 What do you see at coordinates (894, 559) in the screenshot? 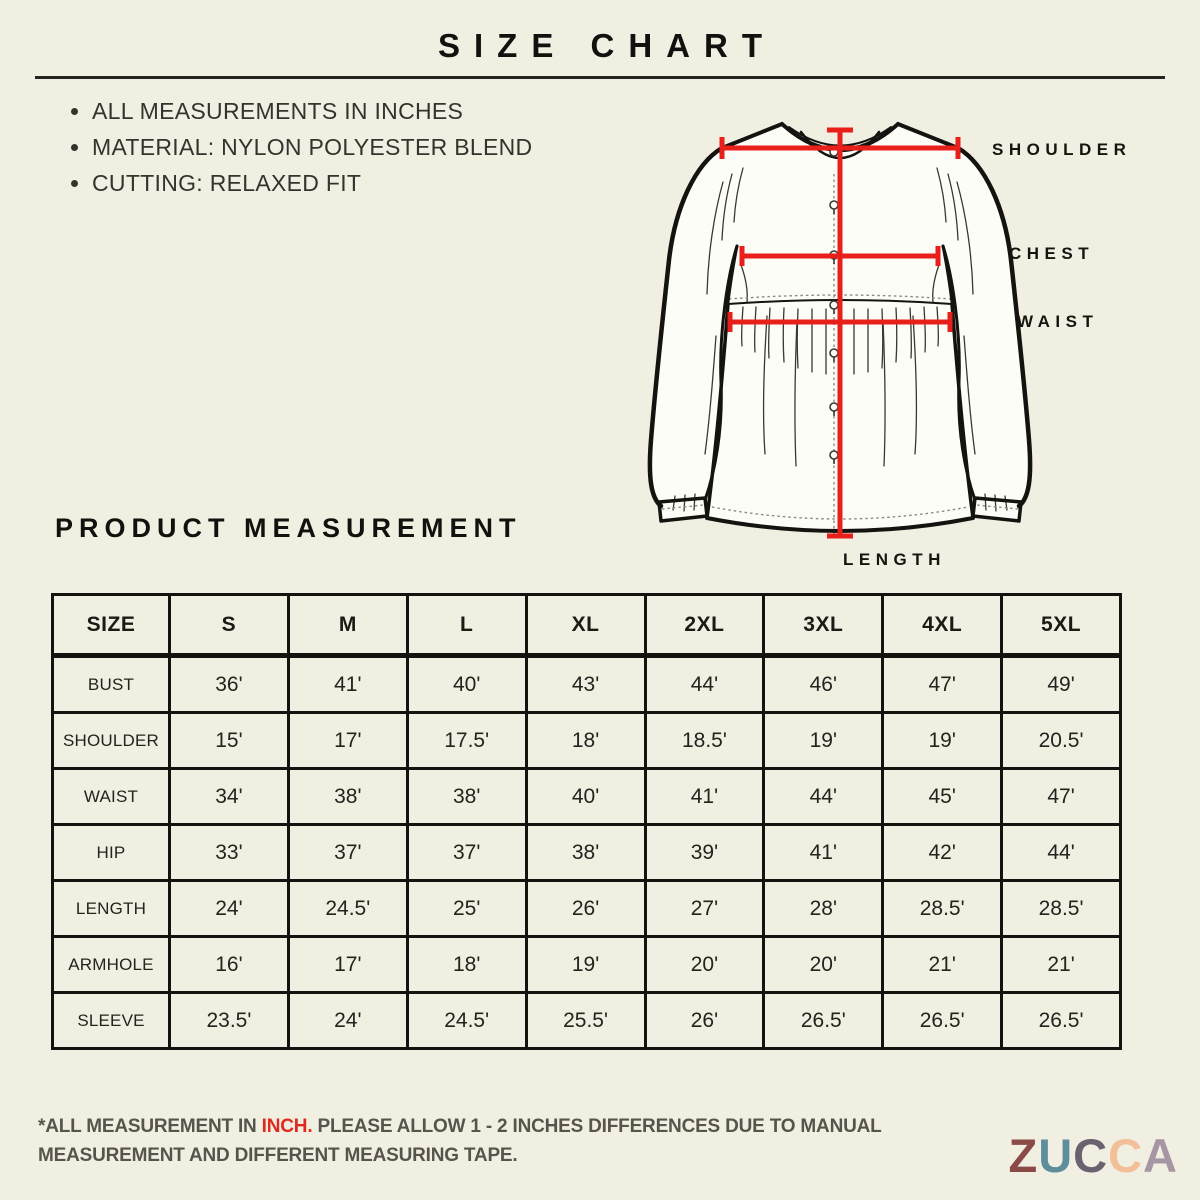
I see `length-label: LENGTH` at bounding box center [894, 559].